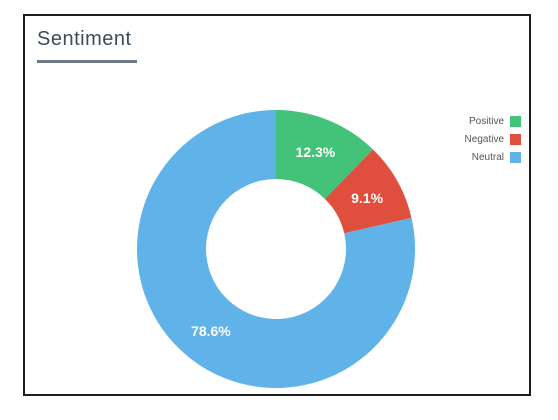  Describe the element at coordinates (487, 157) in the screenshot. I see `legend-label-neutral: Neutral` at that location.